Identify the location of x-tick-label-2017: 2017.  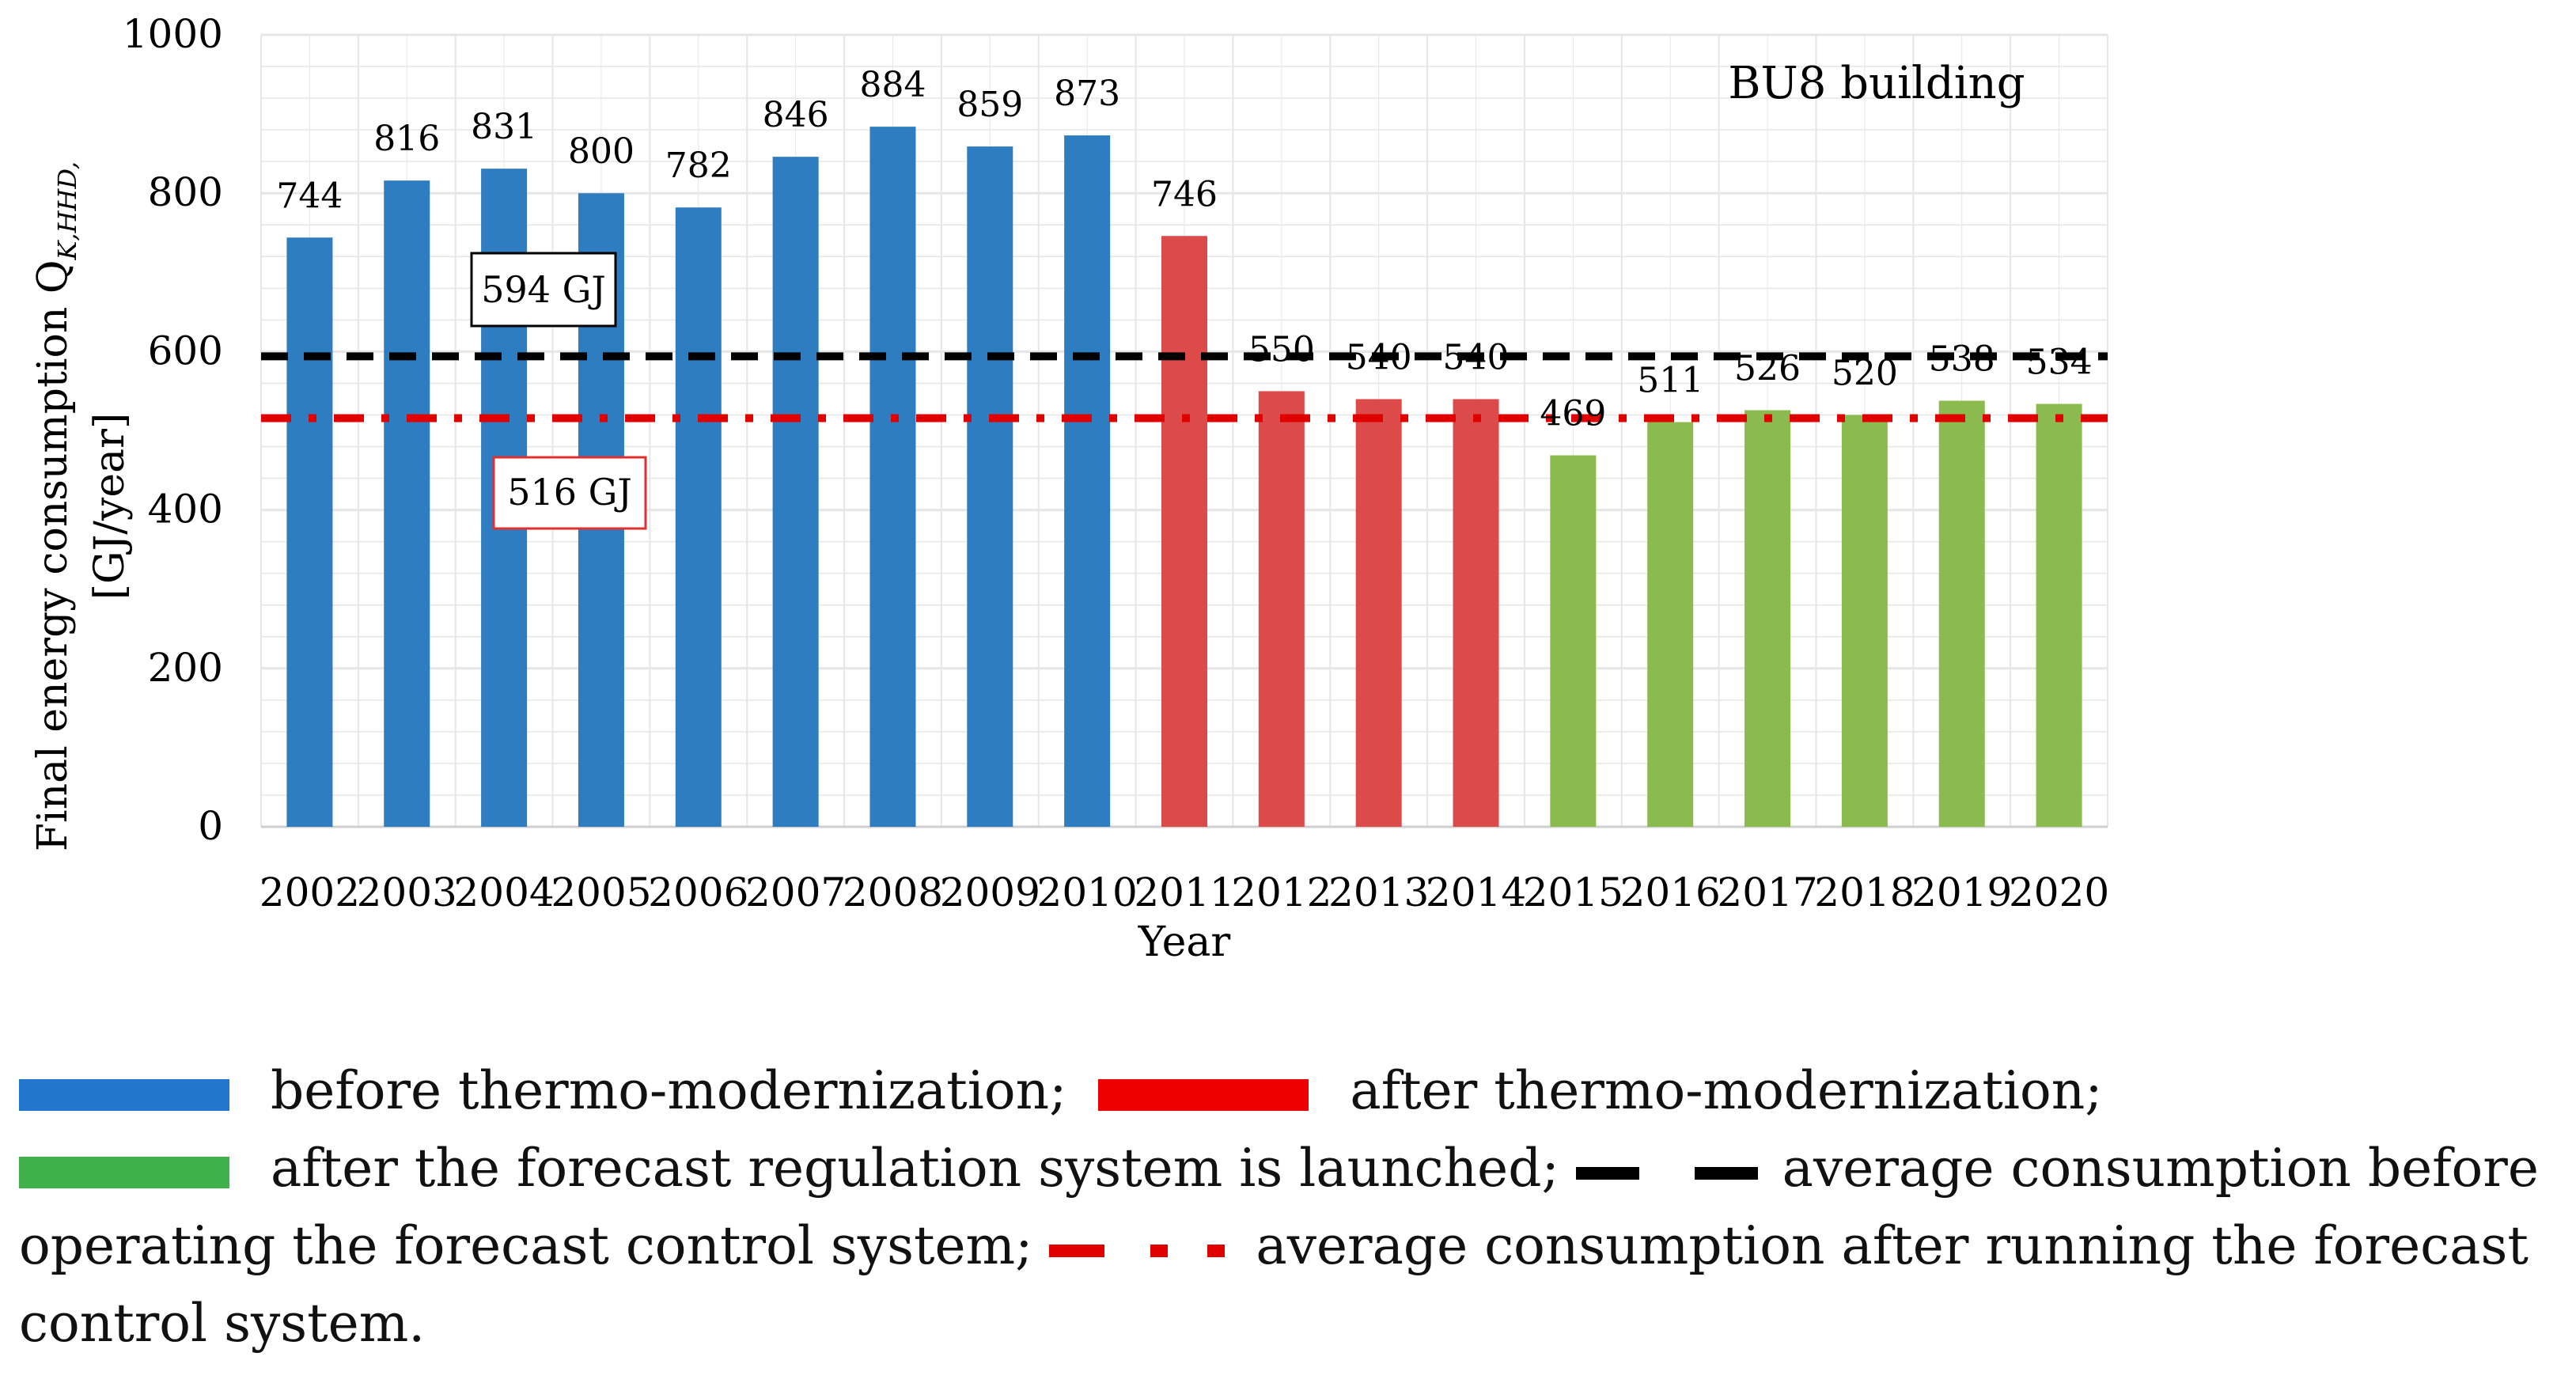
(1767, 893).